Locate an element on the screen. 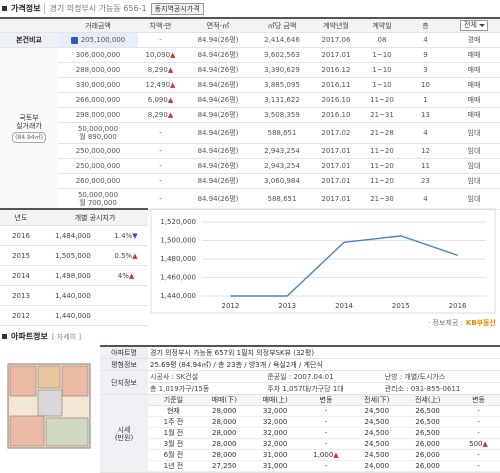  detail-link: [ 자세히 ] is located at coordinates (66, 336).